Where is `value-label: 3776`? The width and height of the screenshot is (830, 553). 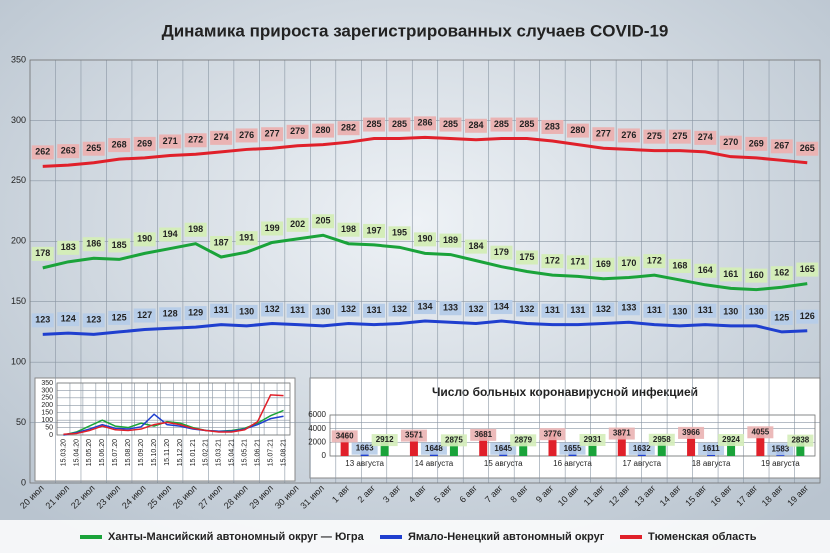
value-label: 3776 is located at coordinates (553, 433).